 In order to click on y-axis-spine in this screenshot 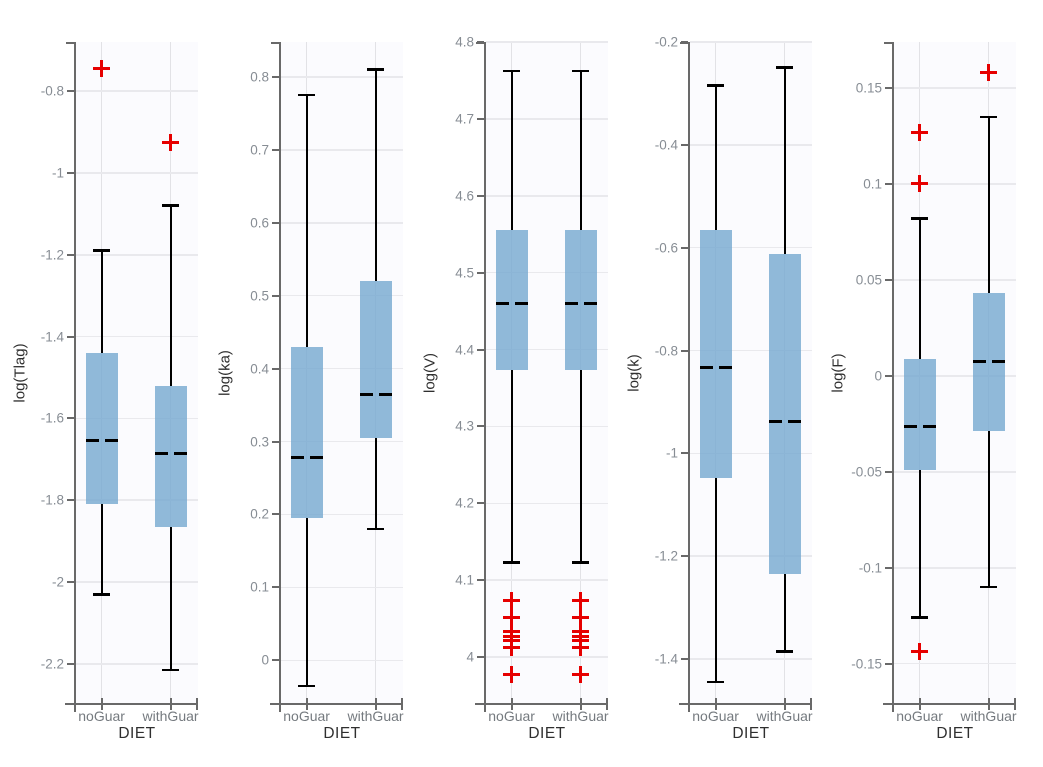, I will do `click(75, 377)`.